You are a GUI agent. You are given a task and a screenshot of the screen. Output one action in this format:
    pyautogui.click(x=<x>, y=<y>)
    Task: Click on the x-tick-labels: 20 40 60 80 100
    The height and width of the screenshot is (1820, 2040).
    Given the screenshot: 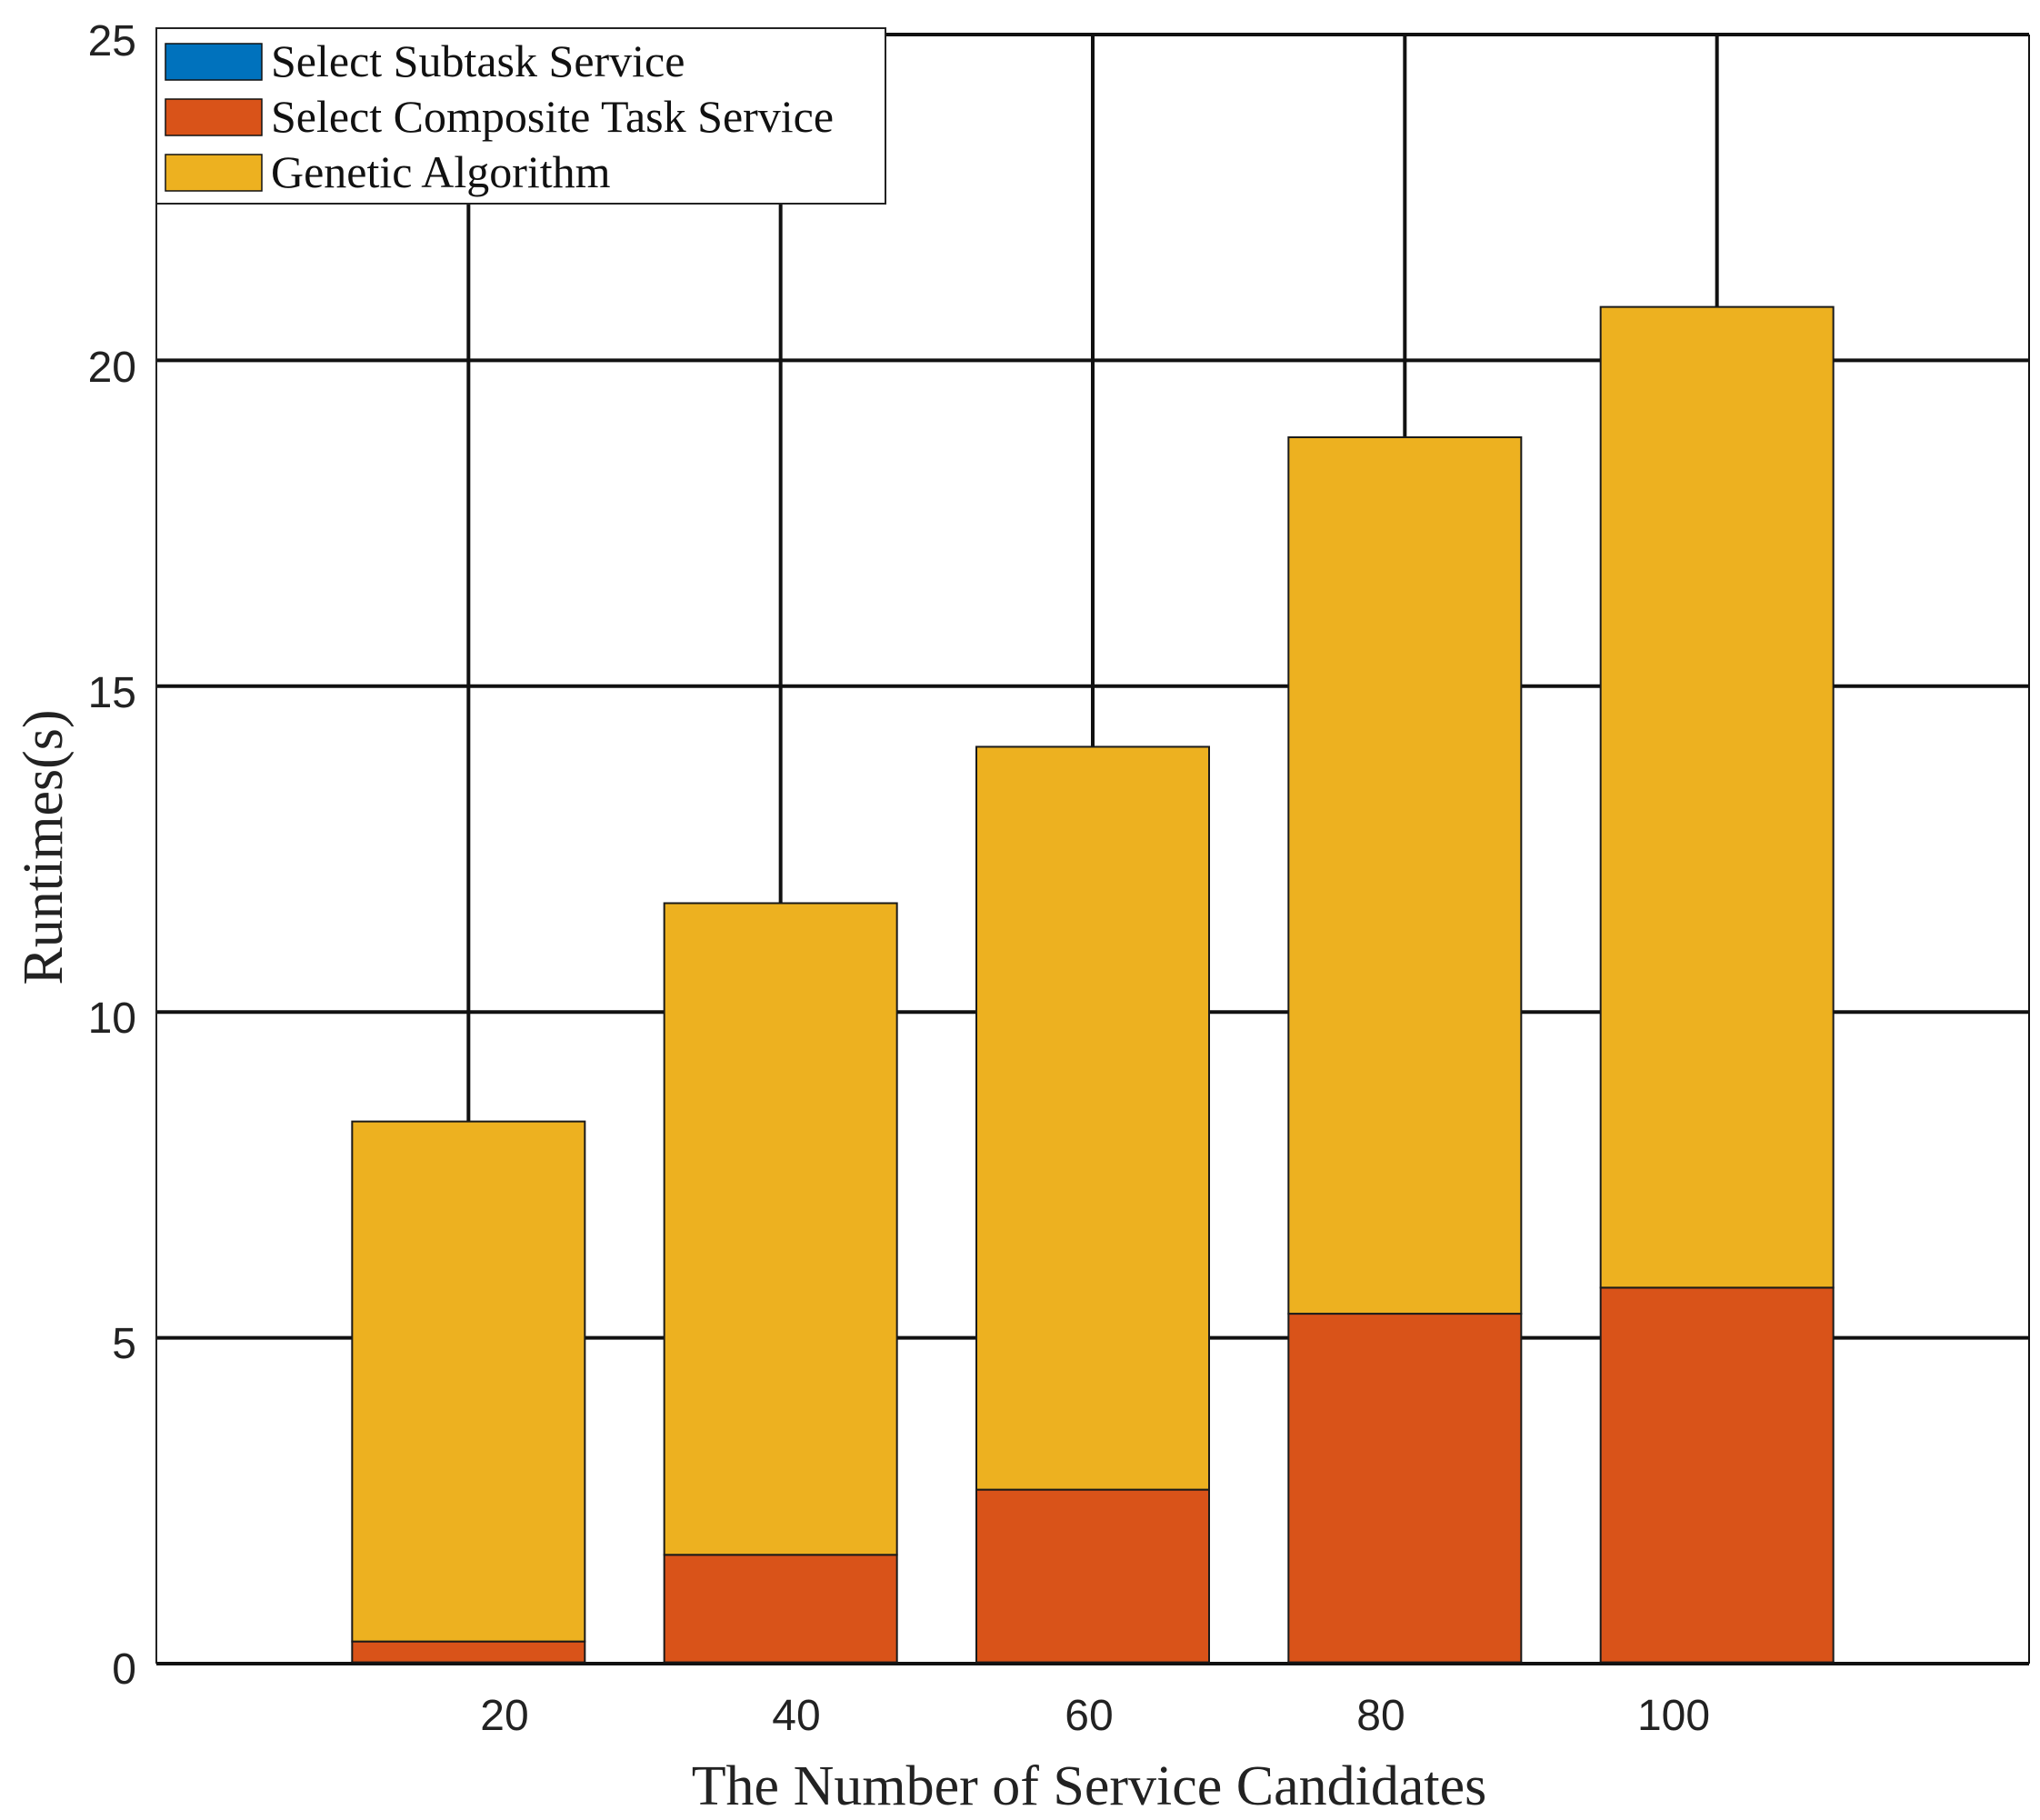 What is the action you would take?
    pyautogui.click(x=1095, y=1716)
    